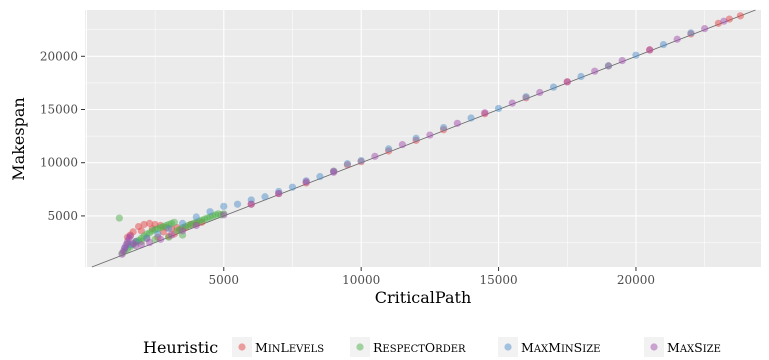 This screenshot has width=769, height=360. Describe the element at coordinates (431, 277) in the screenshot. I see `x-axis: 5000 10000 15000 20000` at that location.